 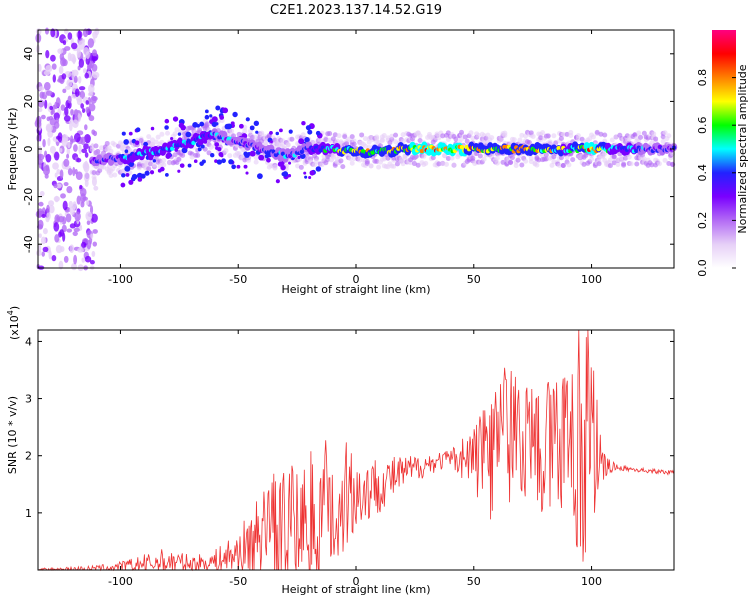 What do you see at coordinates (474, 581) in the screenshot?
I see `snr-x-tick-label: 50` at bounding box center [474, 581].